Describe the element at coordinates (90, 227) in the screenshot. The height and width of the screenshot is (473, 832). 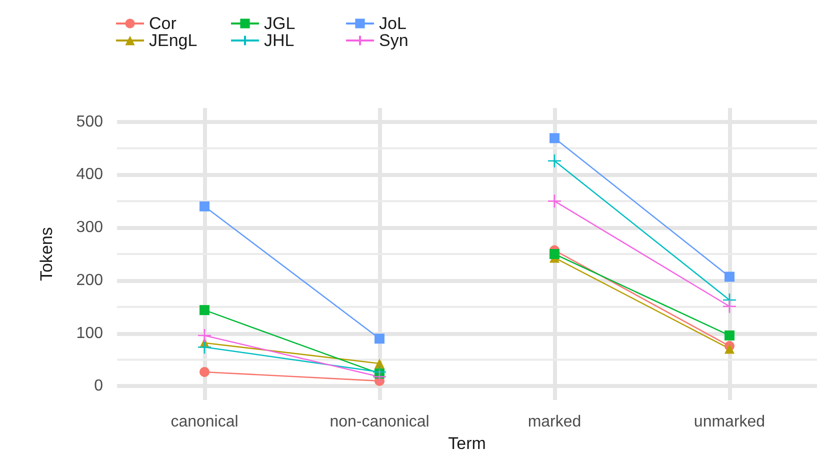
I see `y-tick-label: 300` at that location.